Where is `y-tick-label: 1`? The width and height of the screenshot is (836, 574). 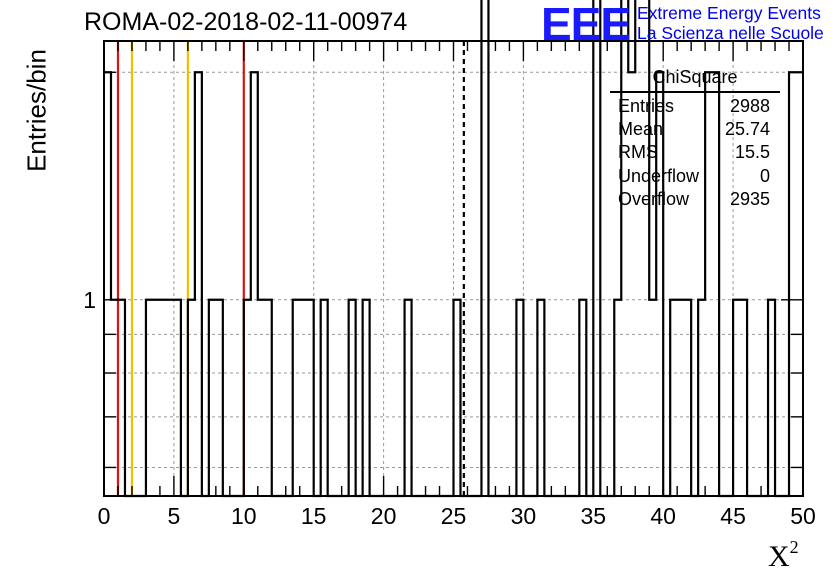 y-tick-label: 1 is located at coordinates (89, 300).